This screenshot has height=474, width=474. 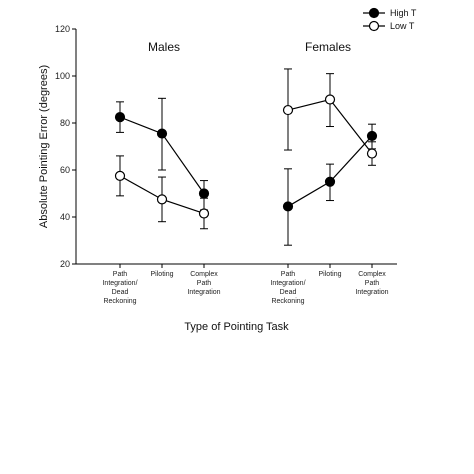 What do you see at coordinates (164, 47) in the screenshot?
I see `panel-title: Males` at bounding box center [164, 47].